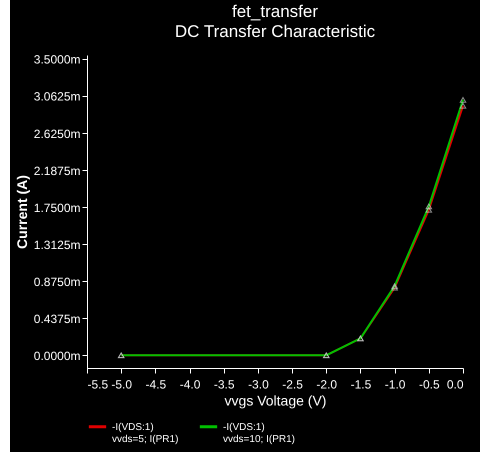 This screenshot has width=483, height=457. I want to click on x-tick-label: -0.5, so click(429, 385).